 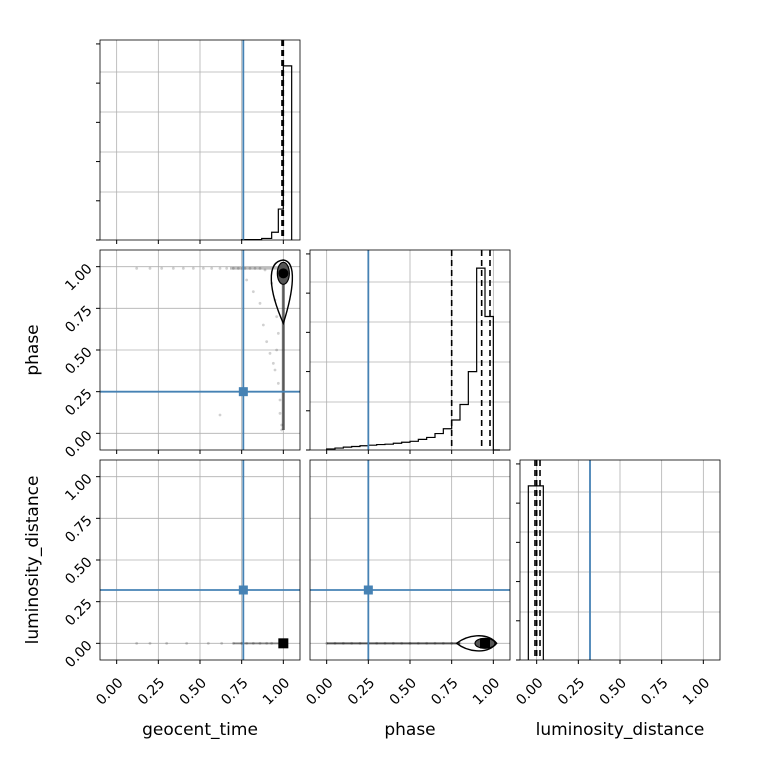 What do you see at coordinates (620, 730) in the screenshot?
I see `x-axis-label-luminosity_distance: luminosity_distance` at bounding box center [620, 730].